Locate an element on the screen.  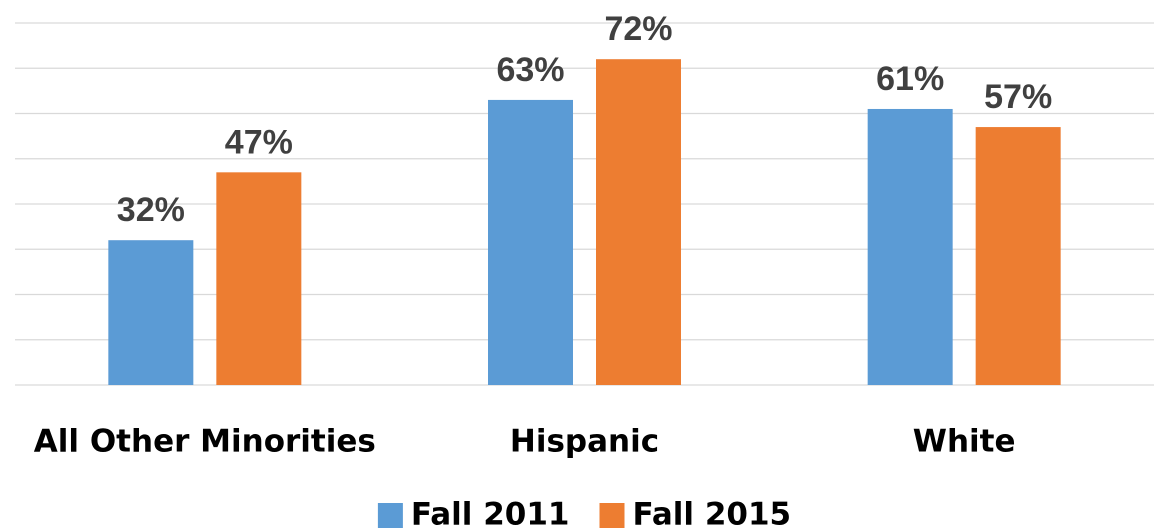
value-label: 63% is located at coordinates (530, 70).